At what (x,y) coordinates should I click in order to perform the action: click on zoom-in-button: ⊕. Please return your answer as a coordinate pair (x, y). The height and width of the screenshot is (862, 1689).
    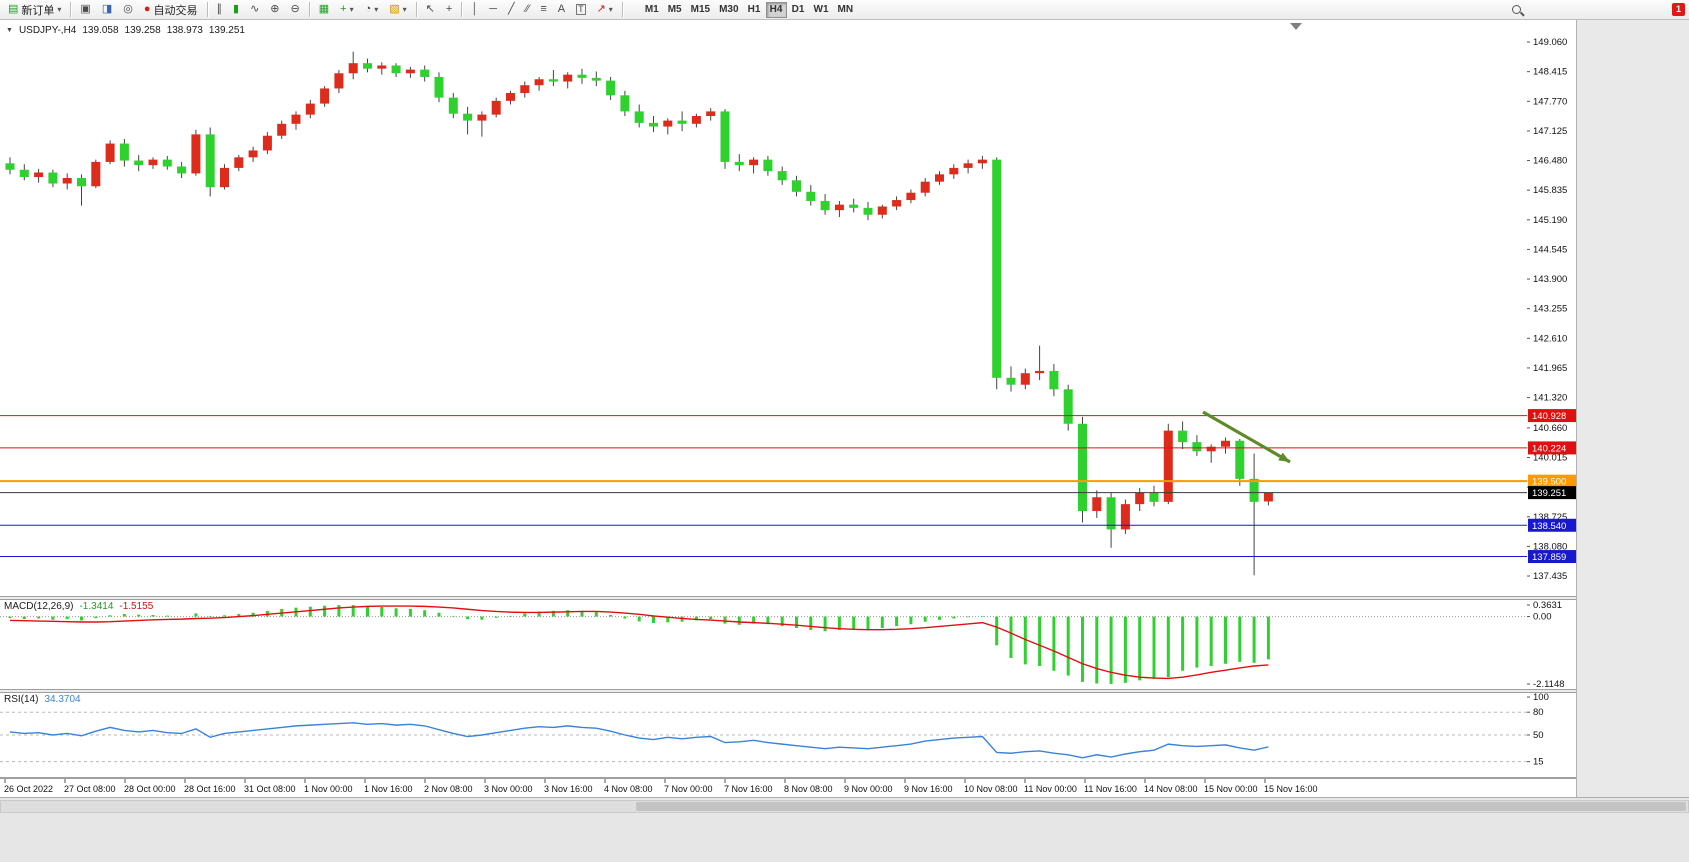
    Looking at the image, I should click on (274, 10).